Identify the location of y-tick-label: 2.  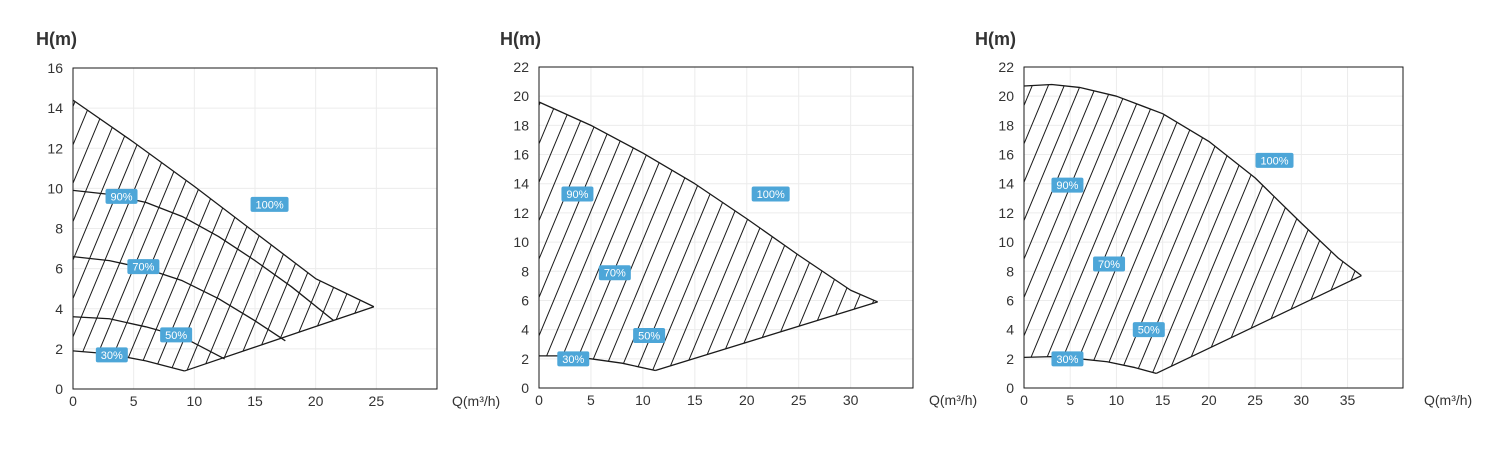
(59, 349).